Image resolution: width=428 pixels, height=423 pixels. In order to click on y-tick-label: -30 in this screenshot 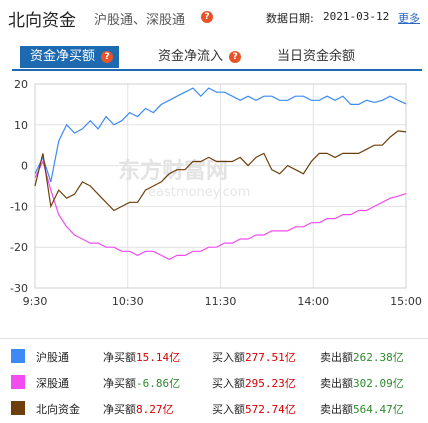, I will do `click(19, 288)`.